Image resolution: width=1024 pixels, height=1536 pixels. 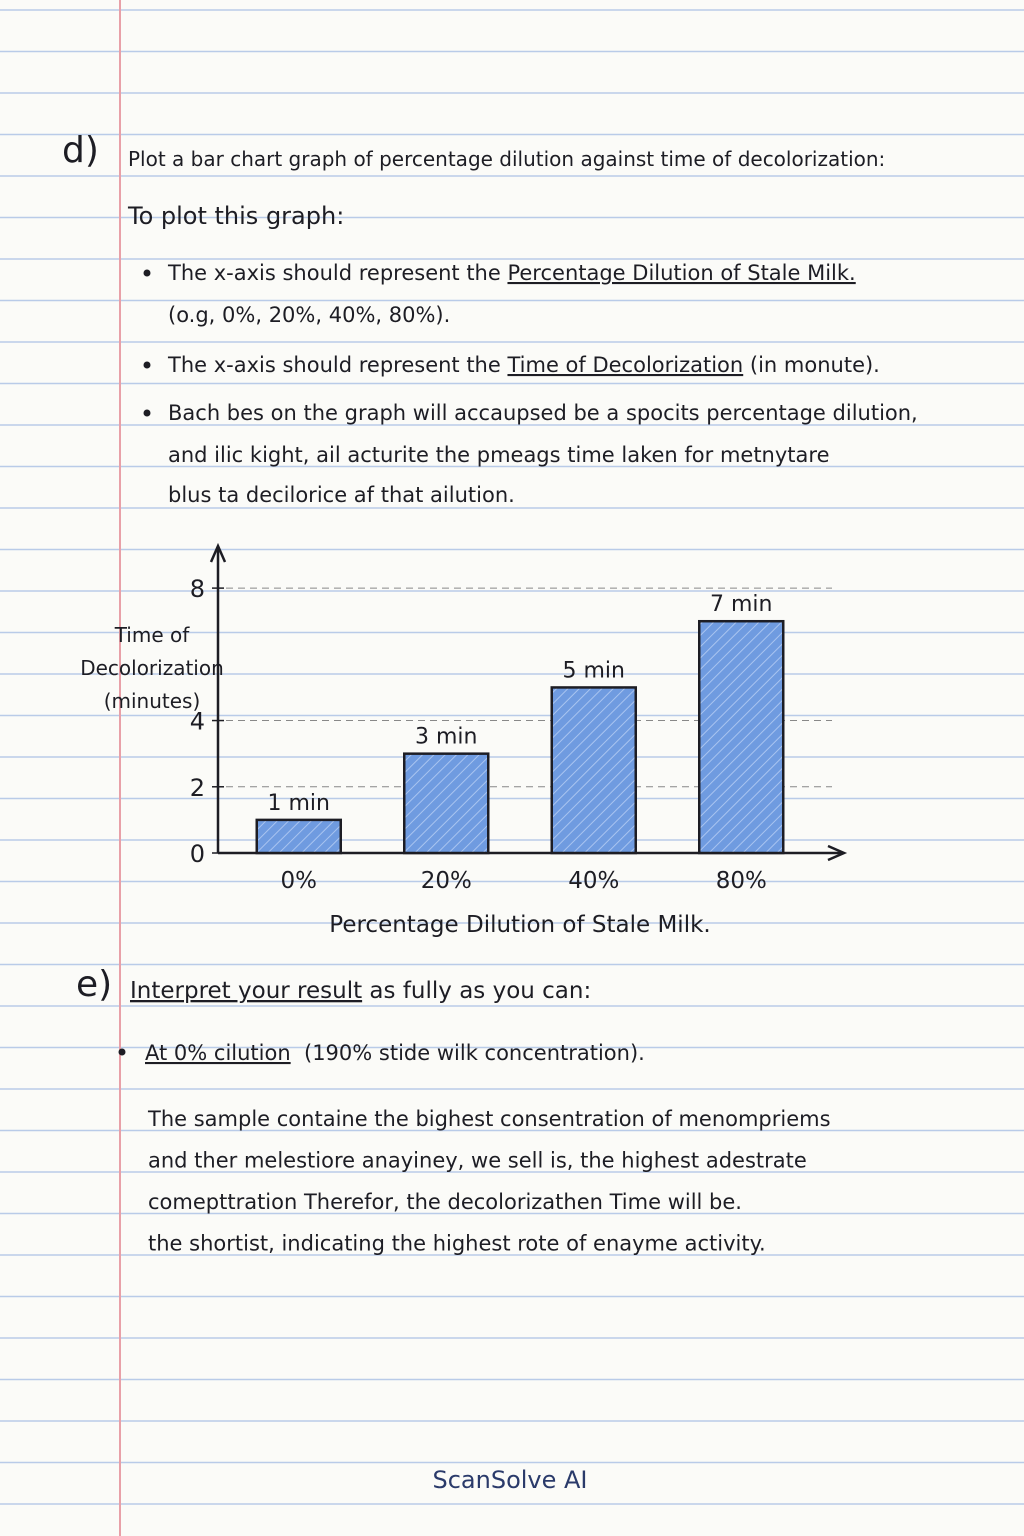 What do you see at coordinates (152, 668) in the screenshot?
I see `y-axis-label: Decolorization` at bounding box center [152, 668].